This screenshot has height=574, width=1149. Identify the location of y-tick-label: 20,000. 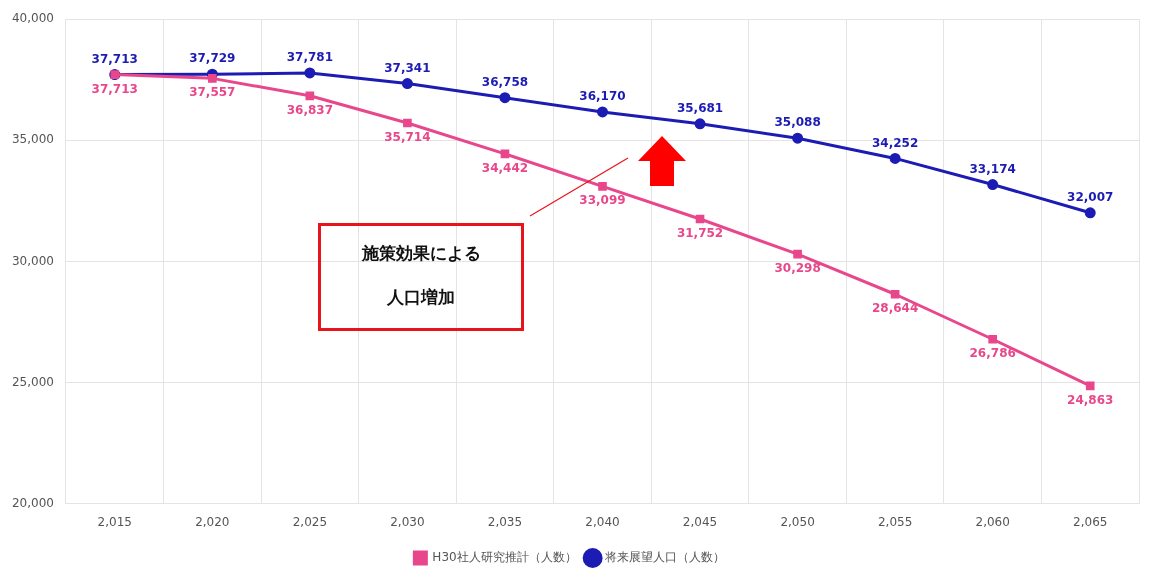
(32, 502).